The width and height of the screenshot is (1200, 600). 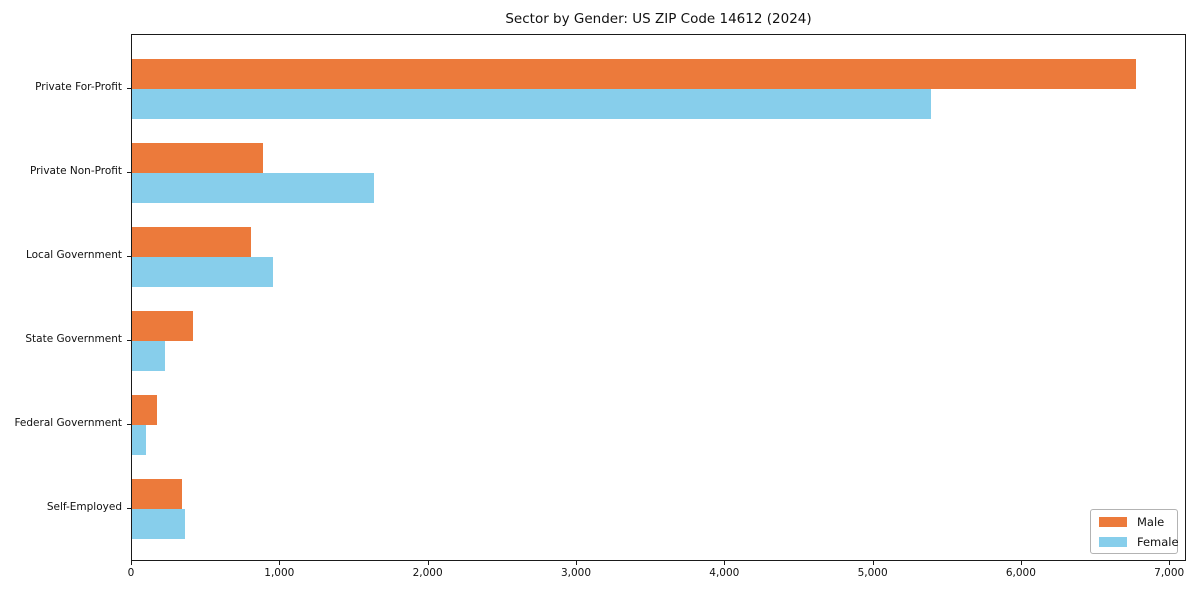 What do you see at coordinates (159, 524) in the screenshot?
I see `bar-female-self-employed` at bounding box center [159, 524].